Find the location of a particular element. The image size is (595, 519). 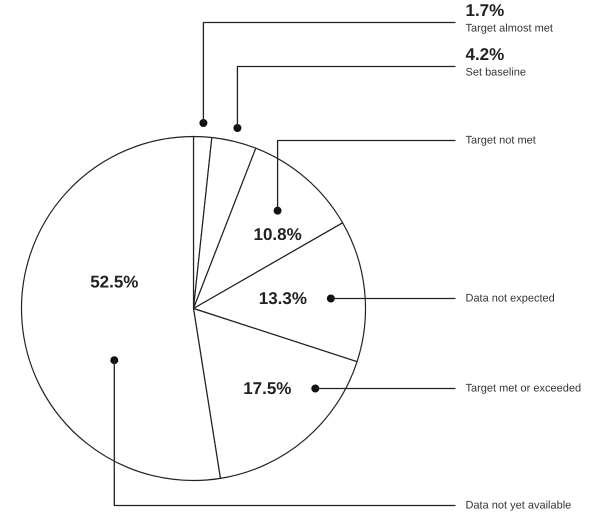

slice-label: Target almost met is located at coordinates (509, 28).